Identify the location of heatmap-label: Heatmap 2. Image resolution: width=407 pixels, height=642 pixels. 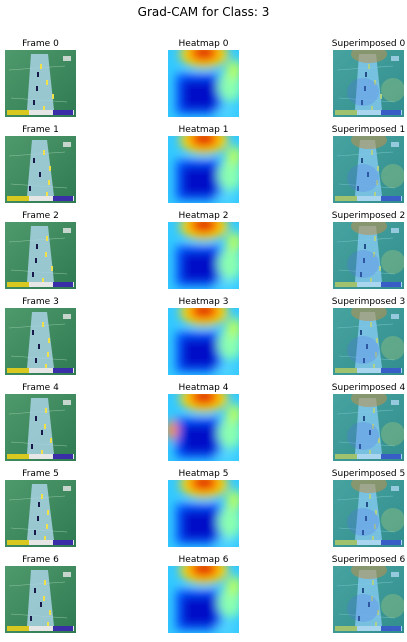
(203, 216).